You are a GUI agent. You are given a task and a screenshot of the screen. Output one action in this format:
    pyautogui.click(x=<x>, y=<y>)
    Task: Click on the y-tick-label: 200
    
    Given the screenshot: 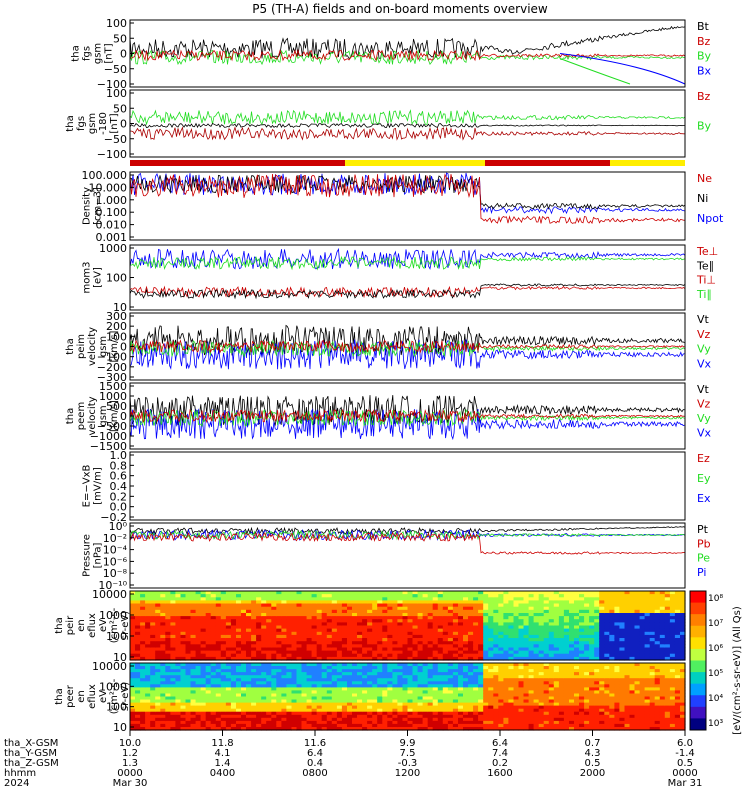 What is the action you would take?
    pyautogui.click(x=116, y=326)
    